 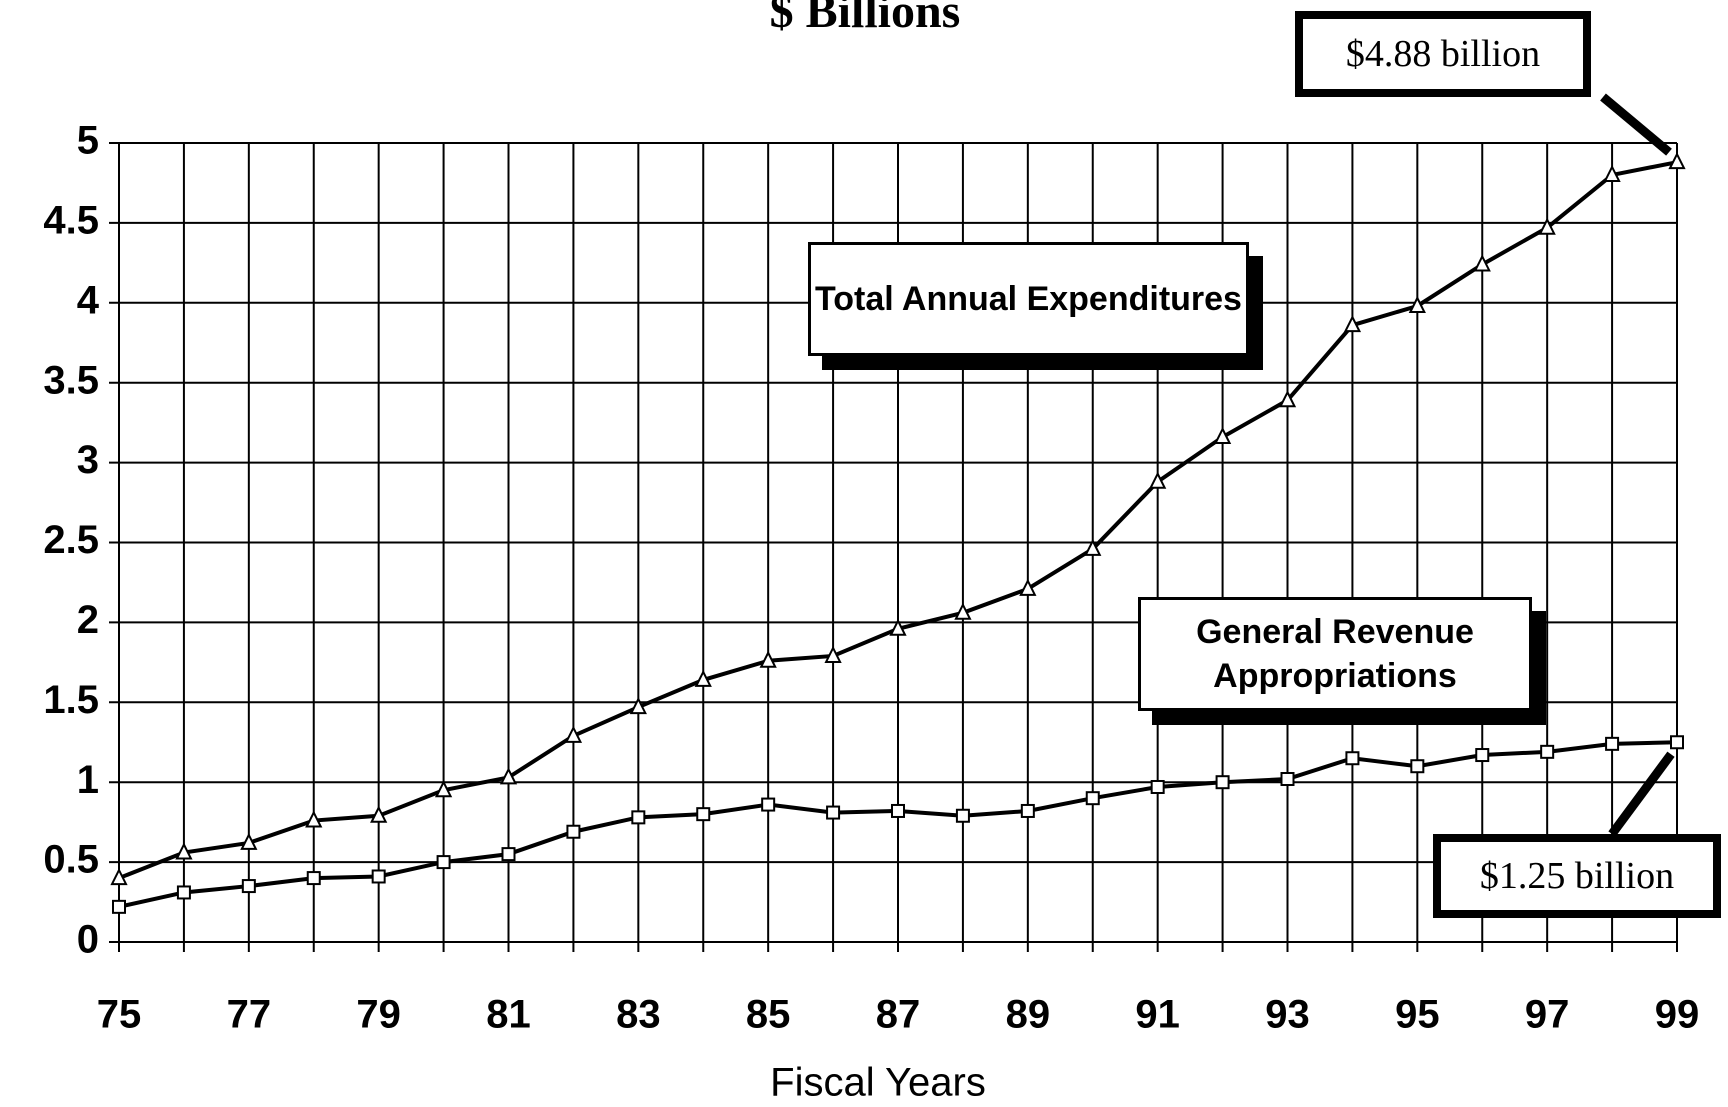 I want to click on x-tick-label: 85, so click(x=768, y=1015).